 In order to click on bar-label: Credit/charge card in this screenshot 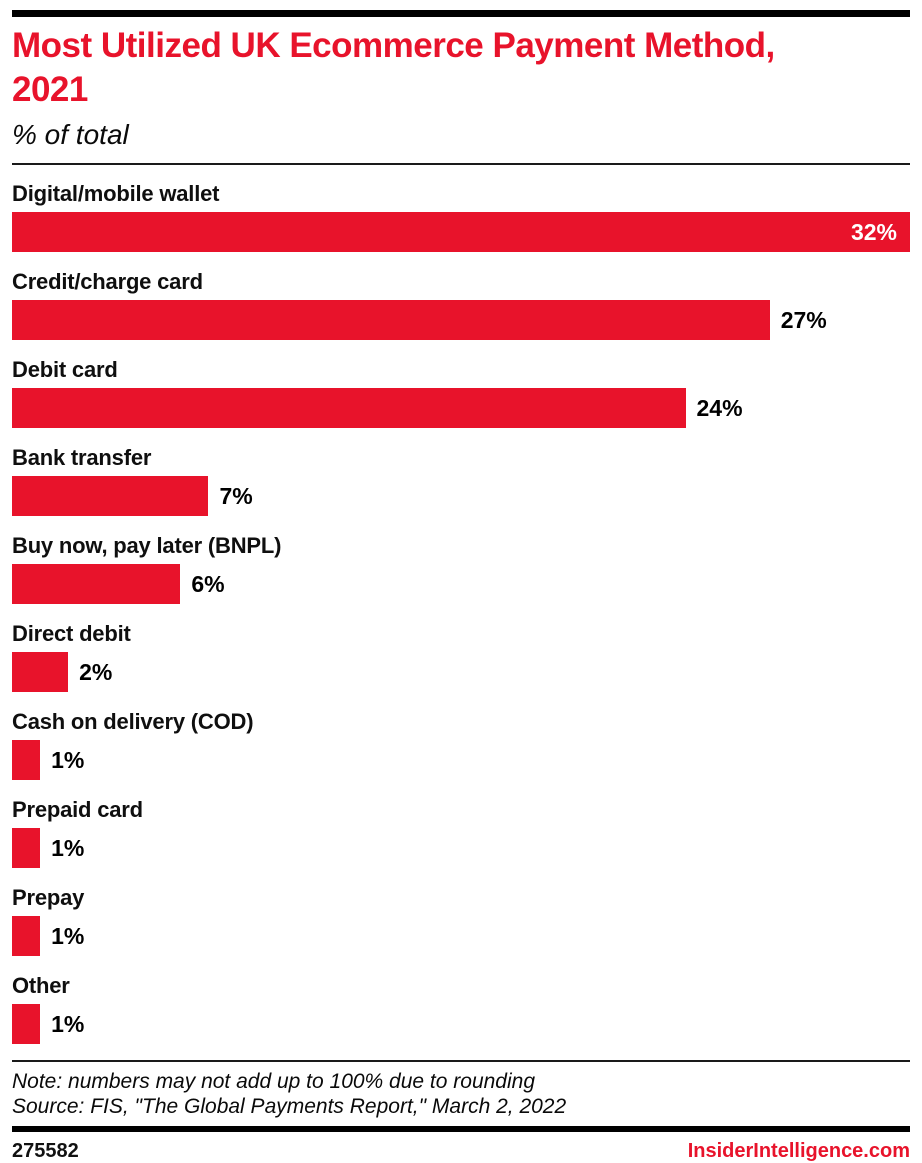, I will do `click(107, 281)`.